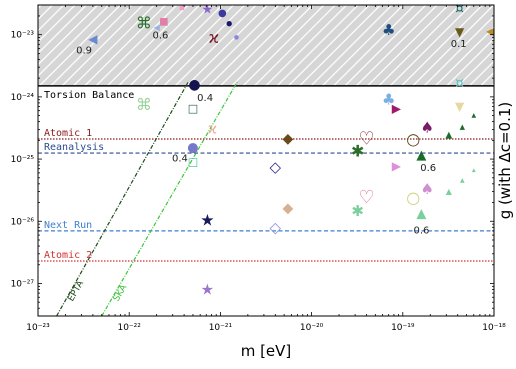  I want to click on excluded-region-label: Torsion Balance, so click(89, 95).